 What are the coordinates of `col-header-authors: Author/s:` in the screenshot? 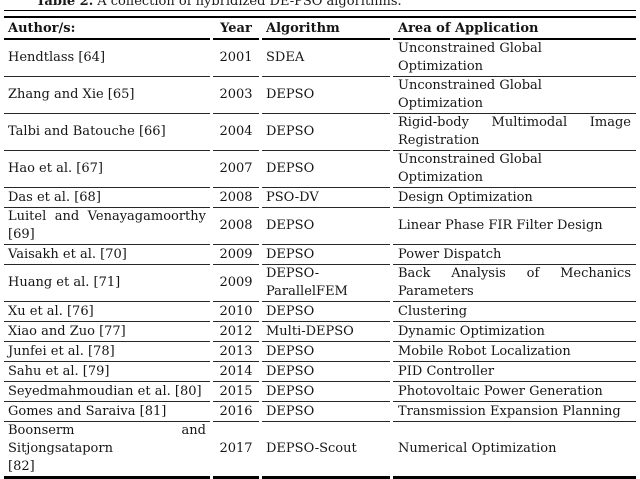 It's located at (107, 29).